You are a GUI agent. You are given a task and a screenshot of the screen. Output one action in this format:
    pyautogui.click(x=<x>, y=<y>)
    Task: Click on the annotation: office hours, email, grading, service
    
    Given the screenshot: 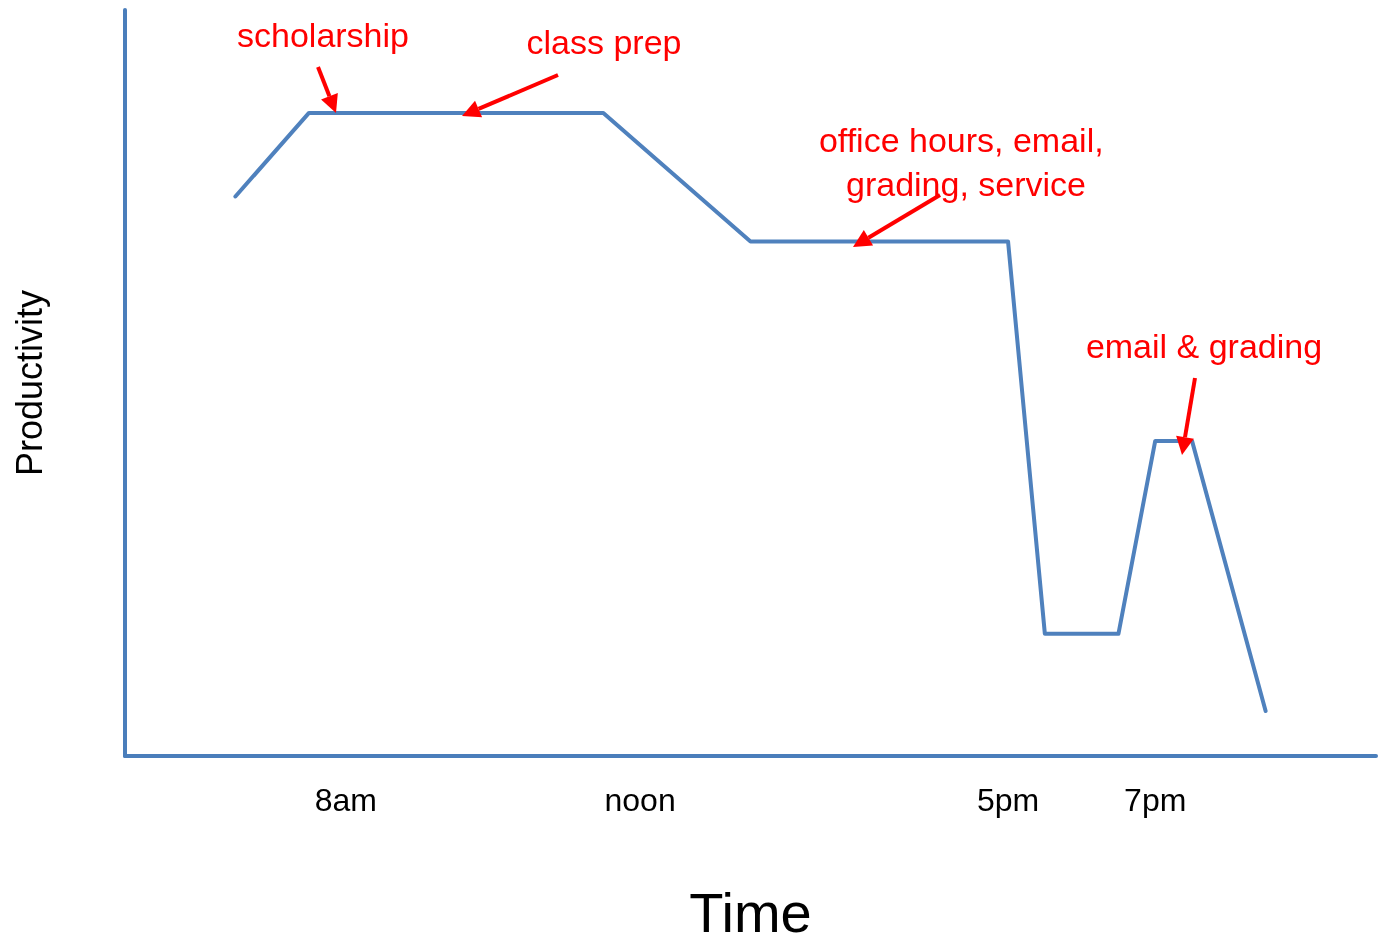 What is the action you would take?
    pyautogui.click(x=966, y=162)
    